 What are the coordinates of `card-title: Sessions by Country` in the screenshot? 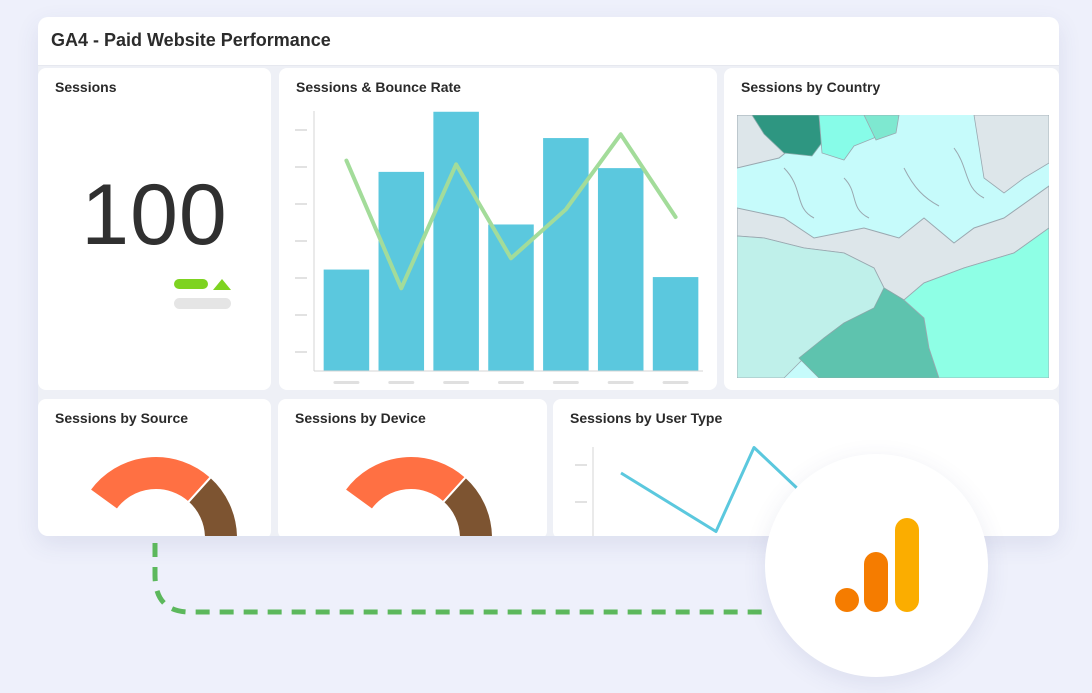 It's located at (811, 87).